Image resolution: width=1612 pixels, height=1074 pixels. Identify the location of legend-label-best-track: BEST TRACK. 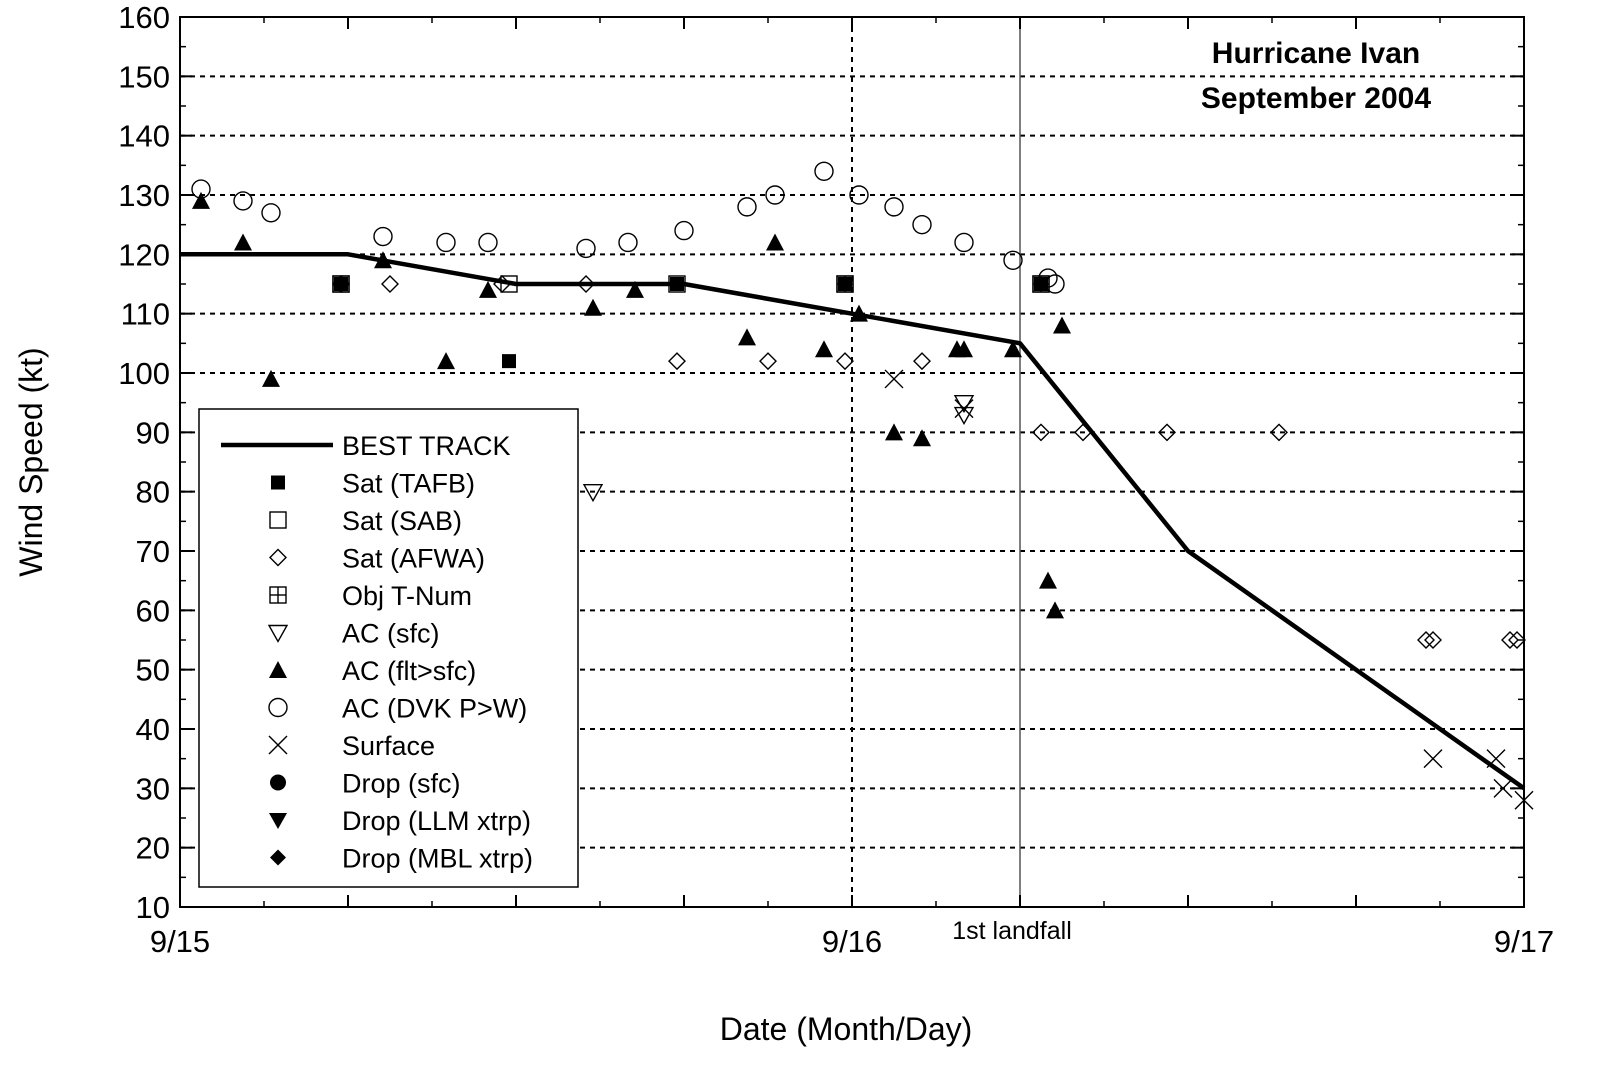
(426, 446).